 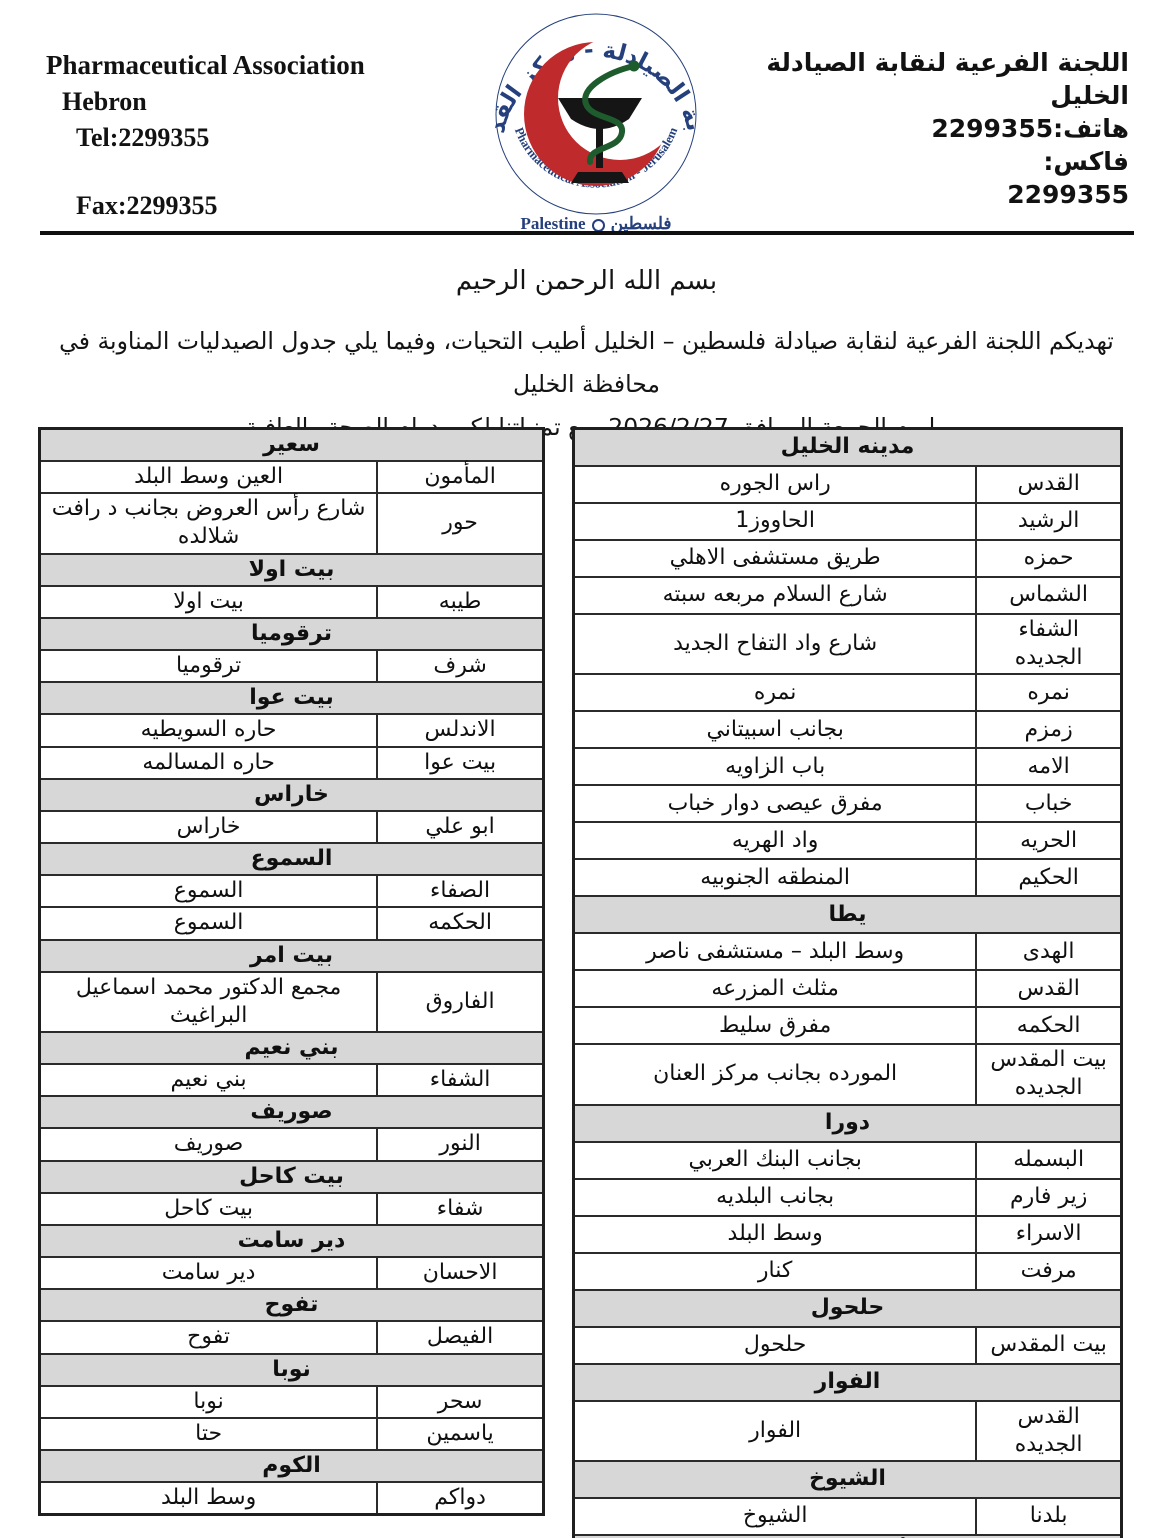 I want to click on pharmacy-name-cell: بلدنا, so click(x=1049, y=1516).